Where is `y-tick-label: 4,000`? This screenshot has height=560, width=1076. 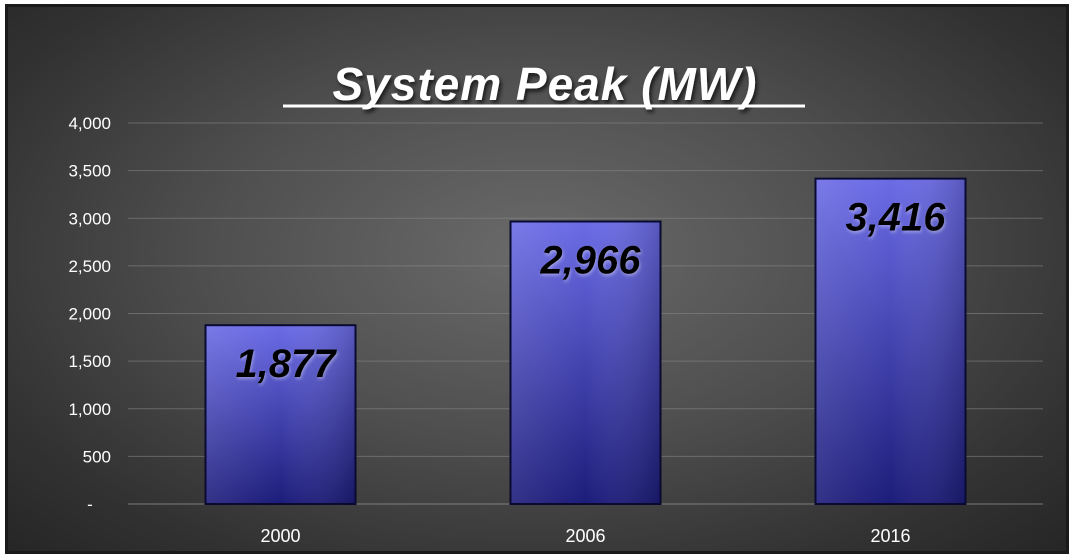
y-tick-label: 4,000 is located at coordinates (89, 123).